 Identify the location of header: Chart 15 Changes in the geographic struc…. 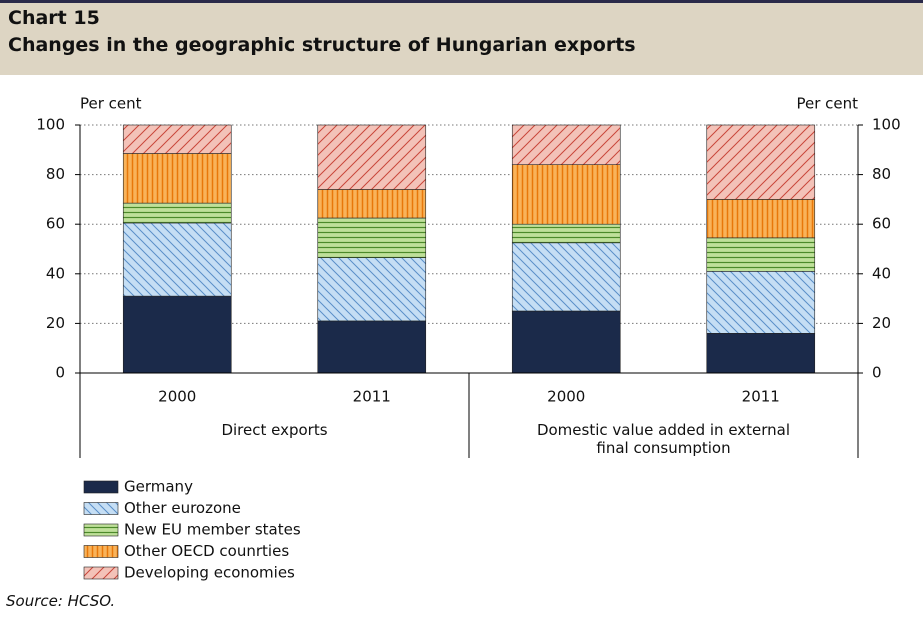
(461, 37).